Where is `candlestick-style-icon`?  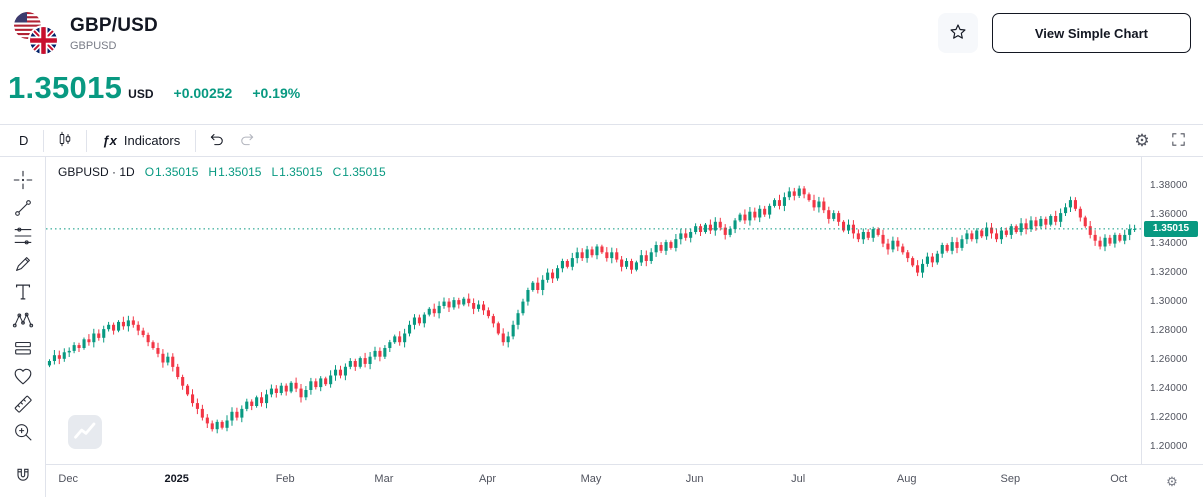
candlestick-style-icon is located at coordinates (65, 140).